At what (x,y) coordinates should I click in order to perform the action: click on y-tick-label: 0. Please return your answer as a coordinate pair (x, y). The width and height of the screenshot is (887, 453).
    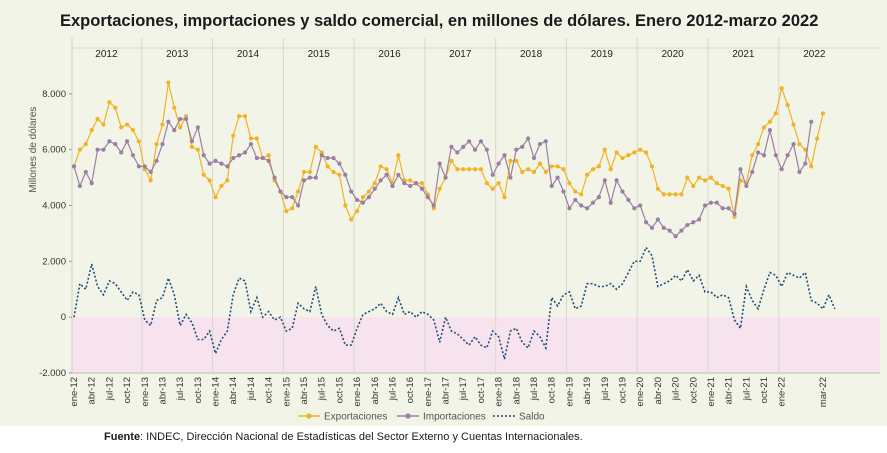
    Looking at the image, I should click on (63, 317).